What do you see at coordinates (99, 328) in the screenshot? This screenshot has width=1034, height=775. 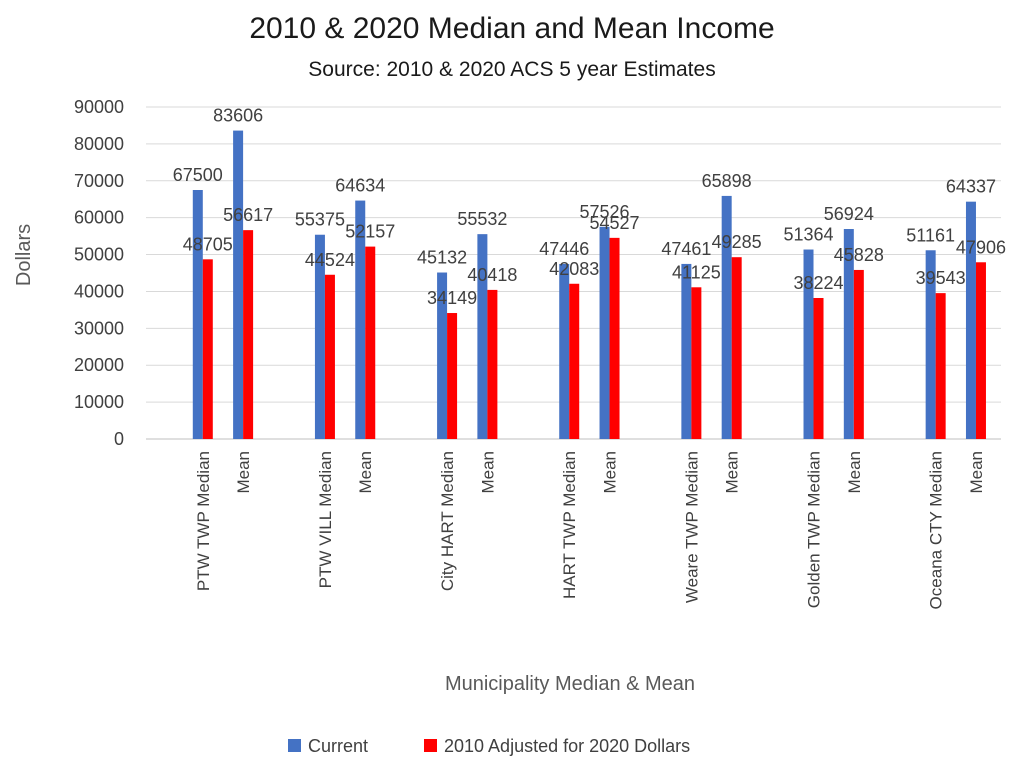 I see `y-tick-label: 30000` at bounding box center [99, 328].